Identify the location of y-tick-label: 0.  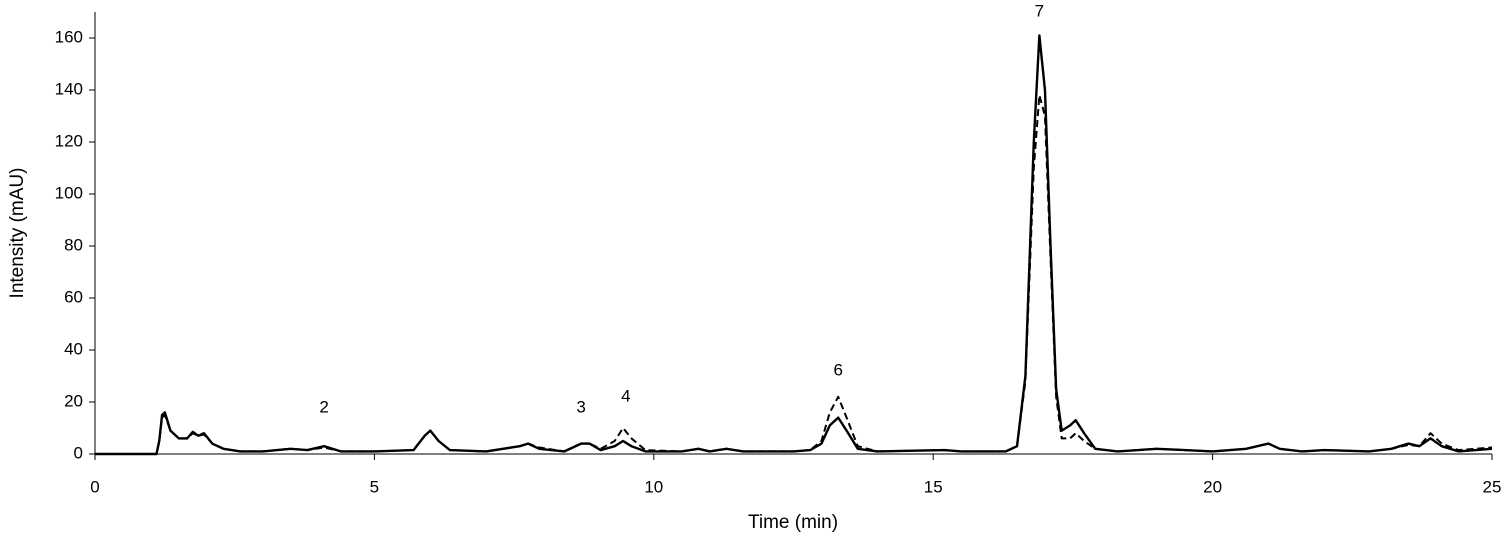
(78, 452).